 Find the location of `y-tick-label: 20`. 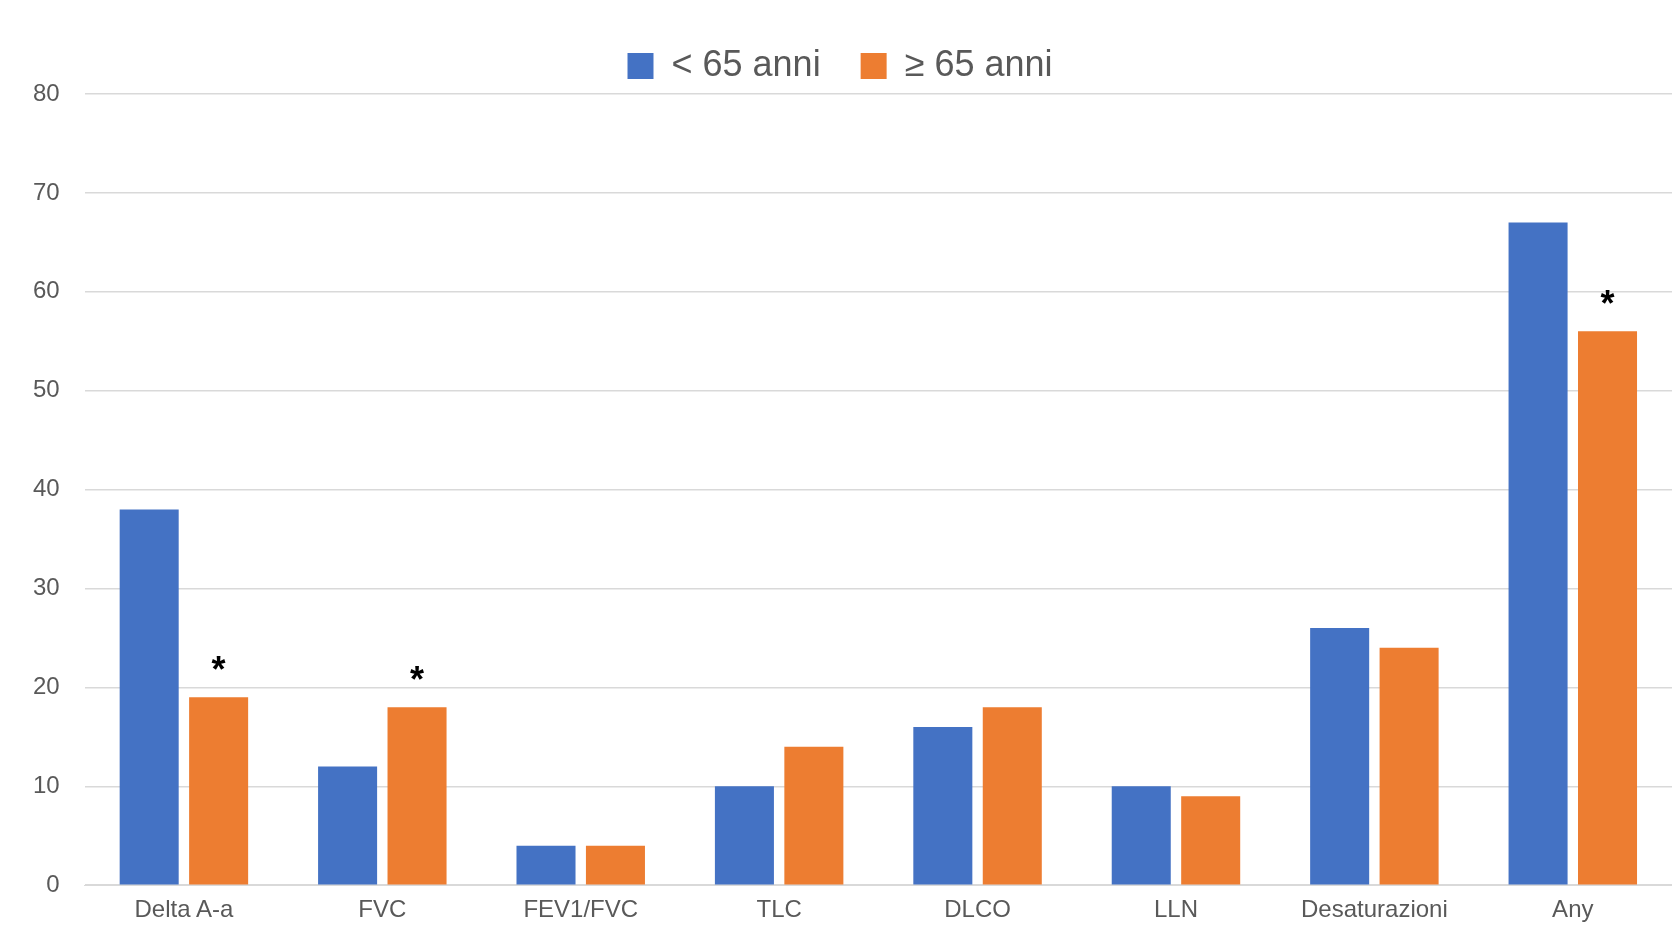

y-tick-label: 20 is located at coordinates (46, 686).